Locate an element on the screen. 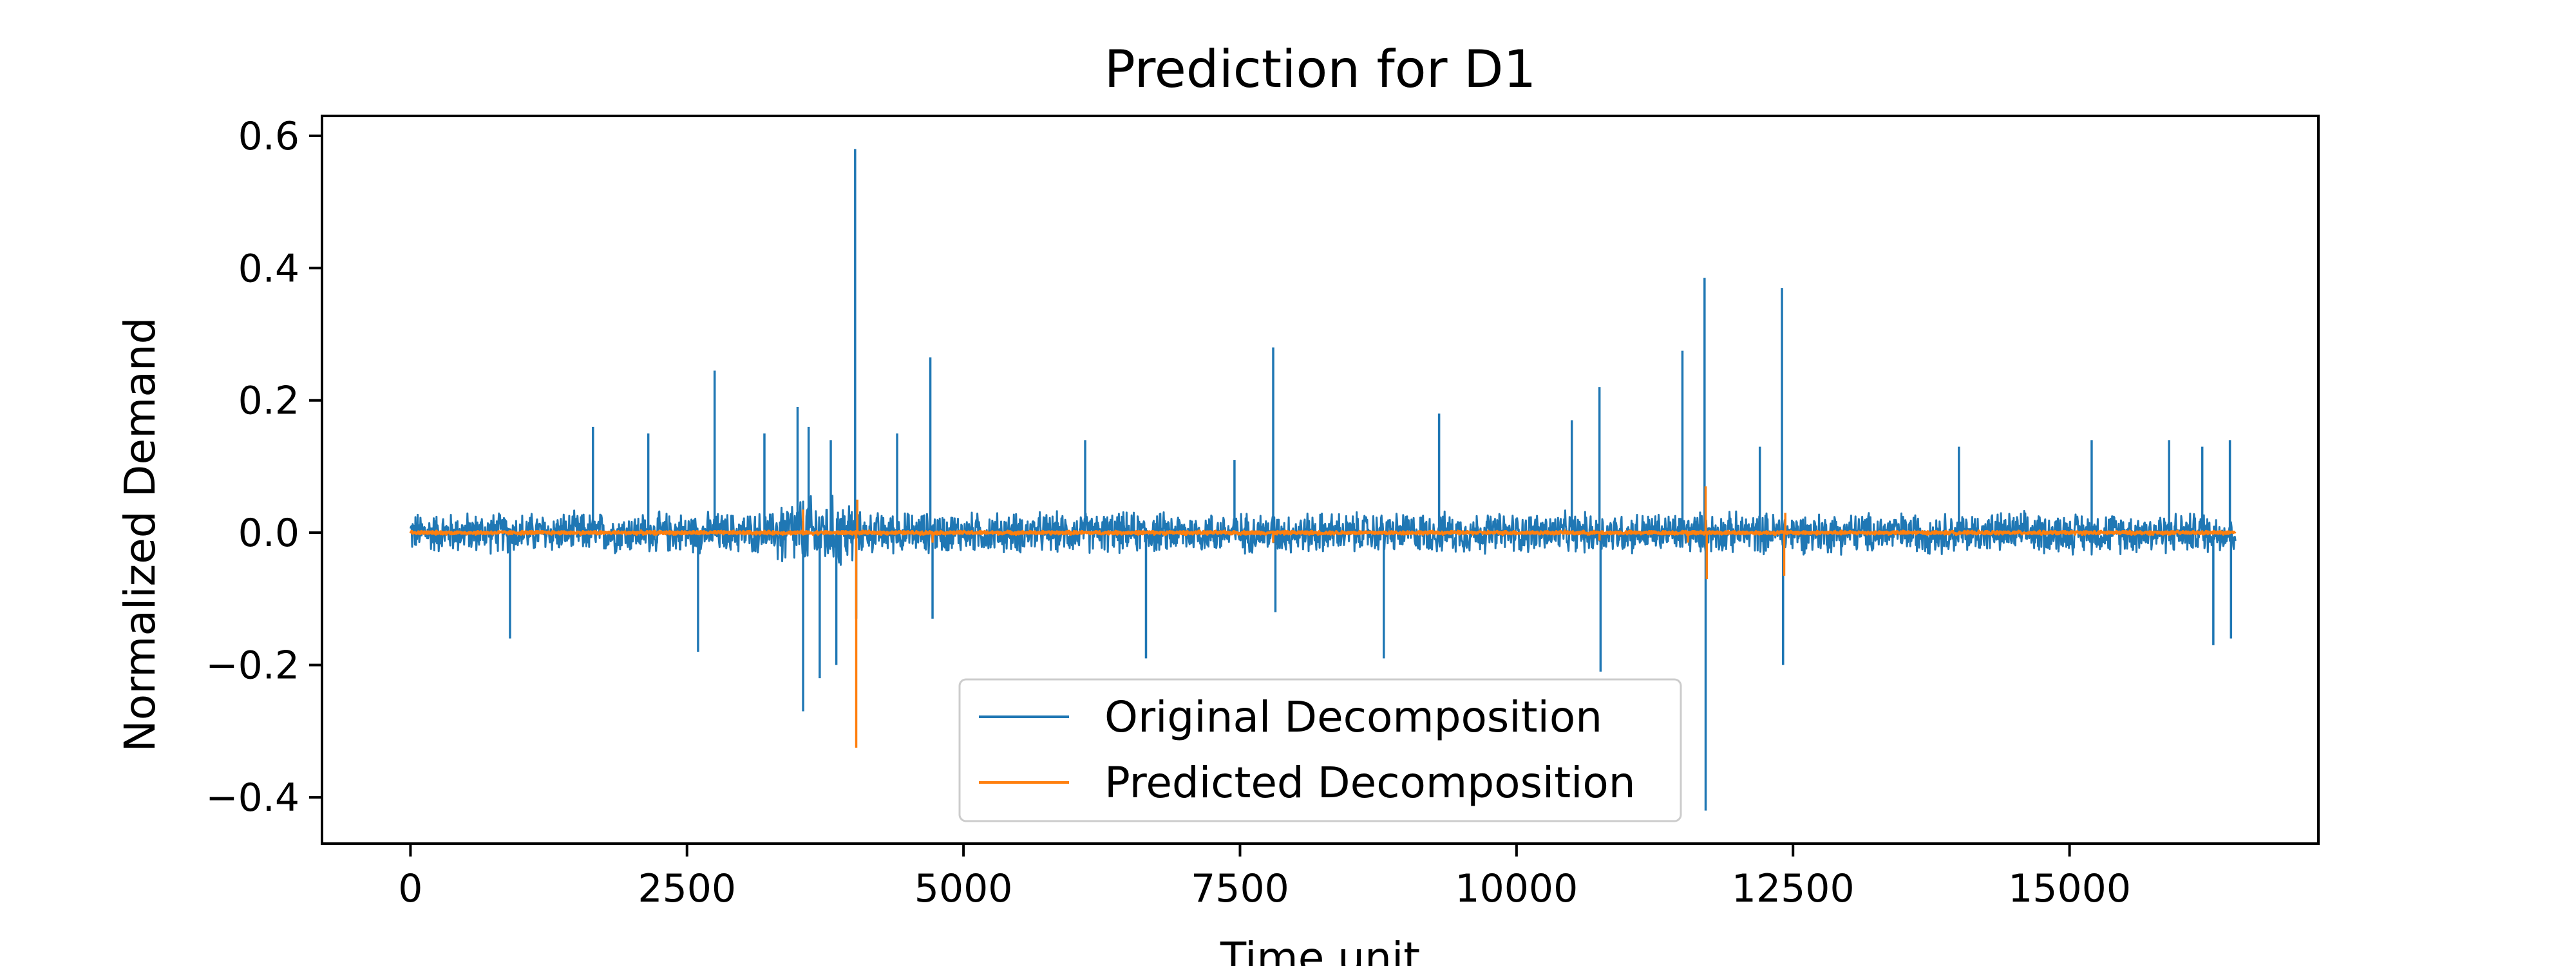 The width and height of the screenshot is (2576, 966). y-tick-label: −0.4 is located at coordinates (252, 797).